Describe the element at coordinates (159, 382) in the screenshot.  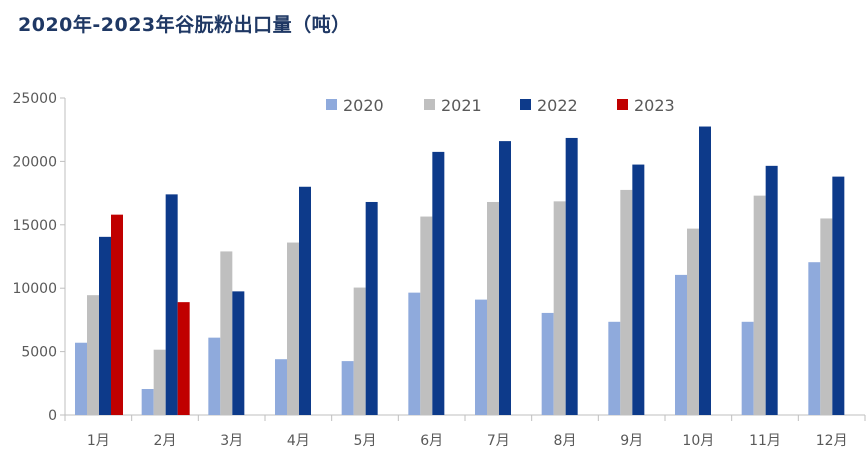
I see `bar-2021-2月` at that location.